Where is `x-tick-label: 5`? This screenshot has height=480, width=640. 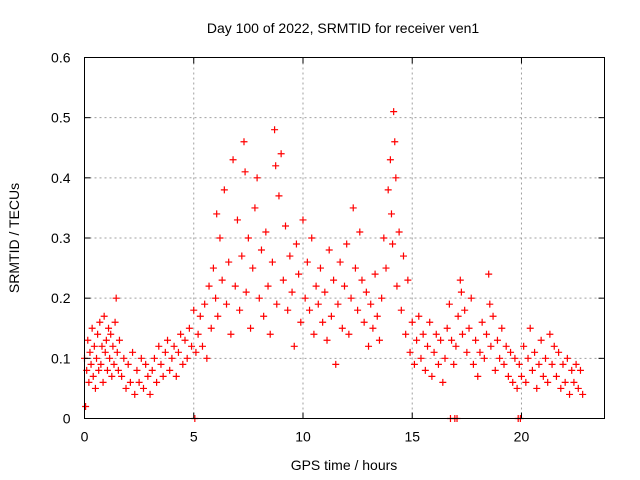 x-tick-label: 5 is located at coordinates (194, 437).